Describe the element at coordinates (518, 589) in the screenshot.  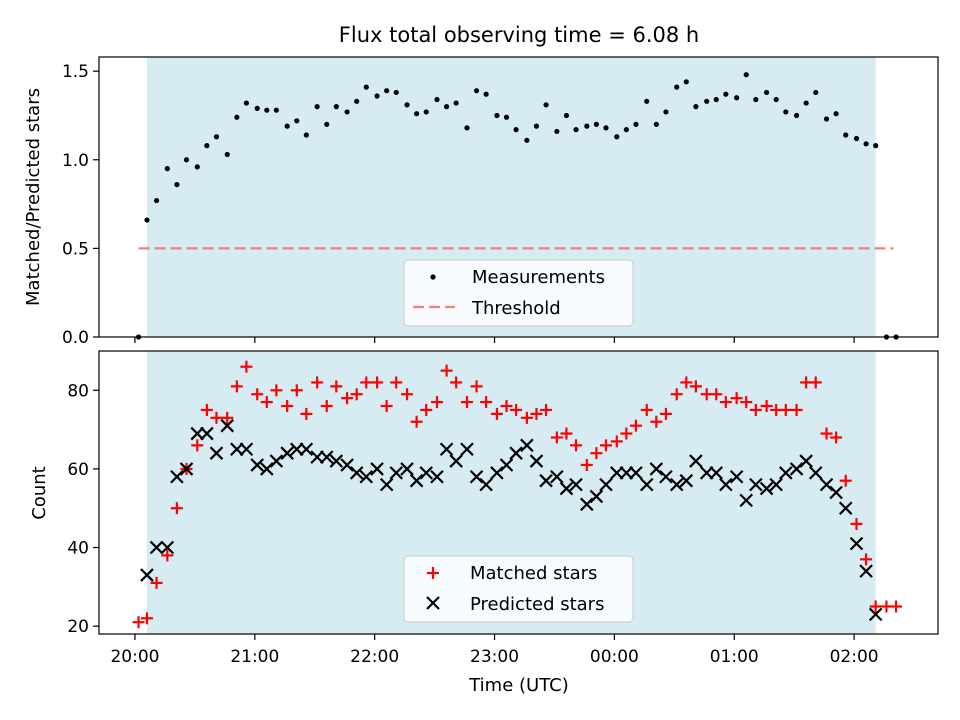
I see `bottom-legend: Matched stars Predicted stars` at that location.